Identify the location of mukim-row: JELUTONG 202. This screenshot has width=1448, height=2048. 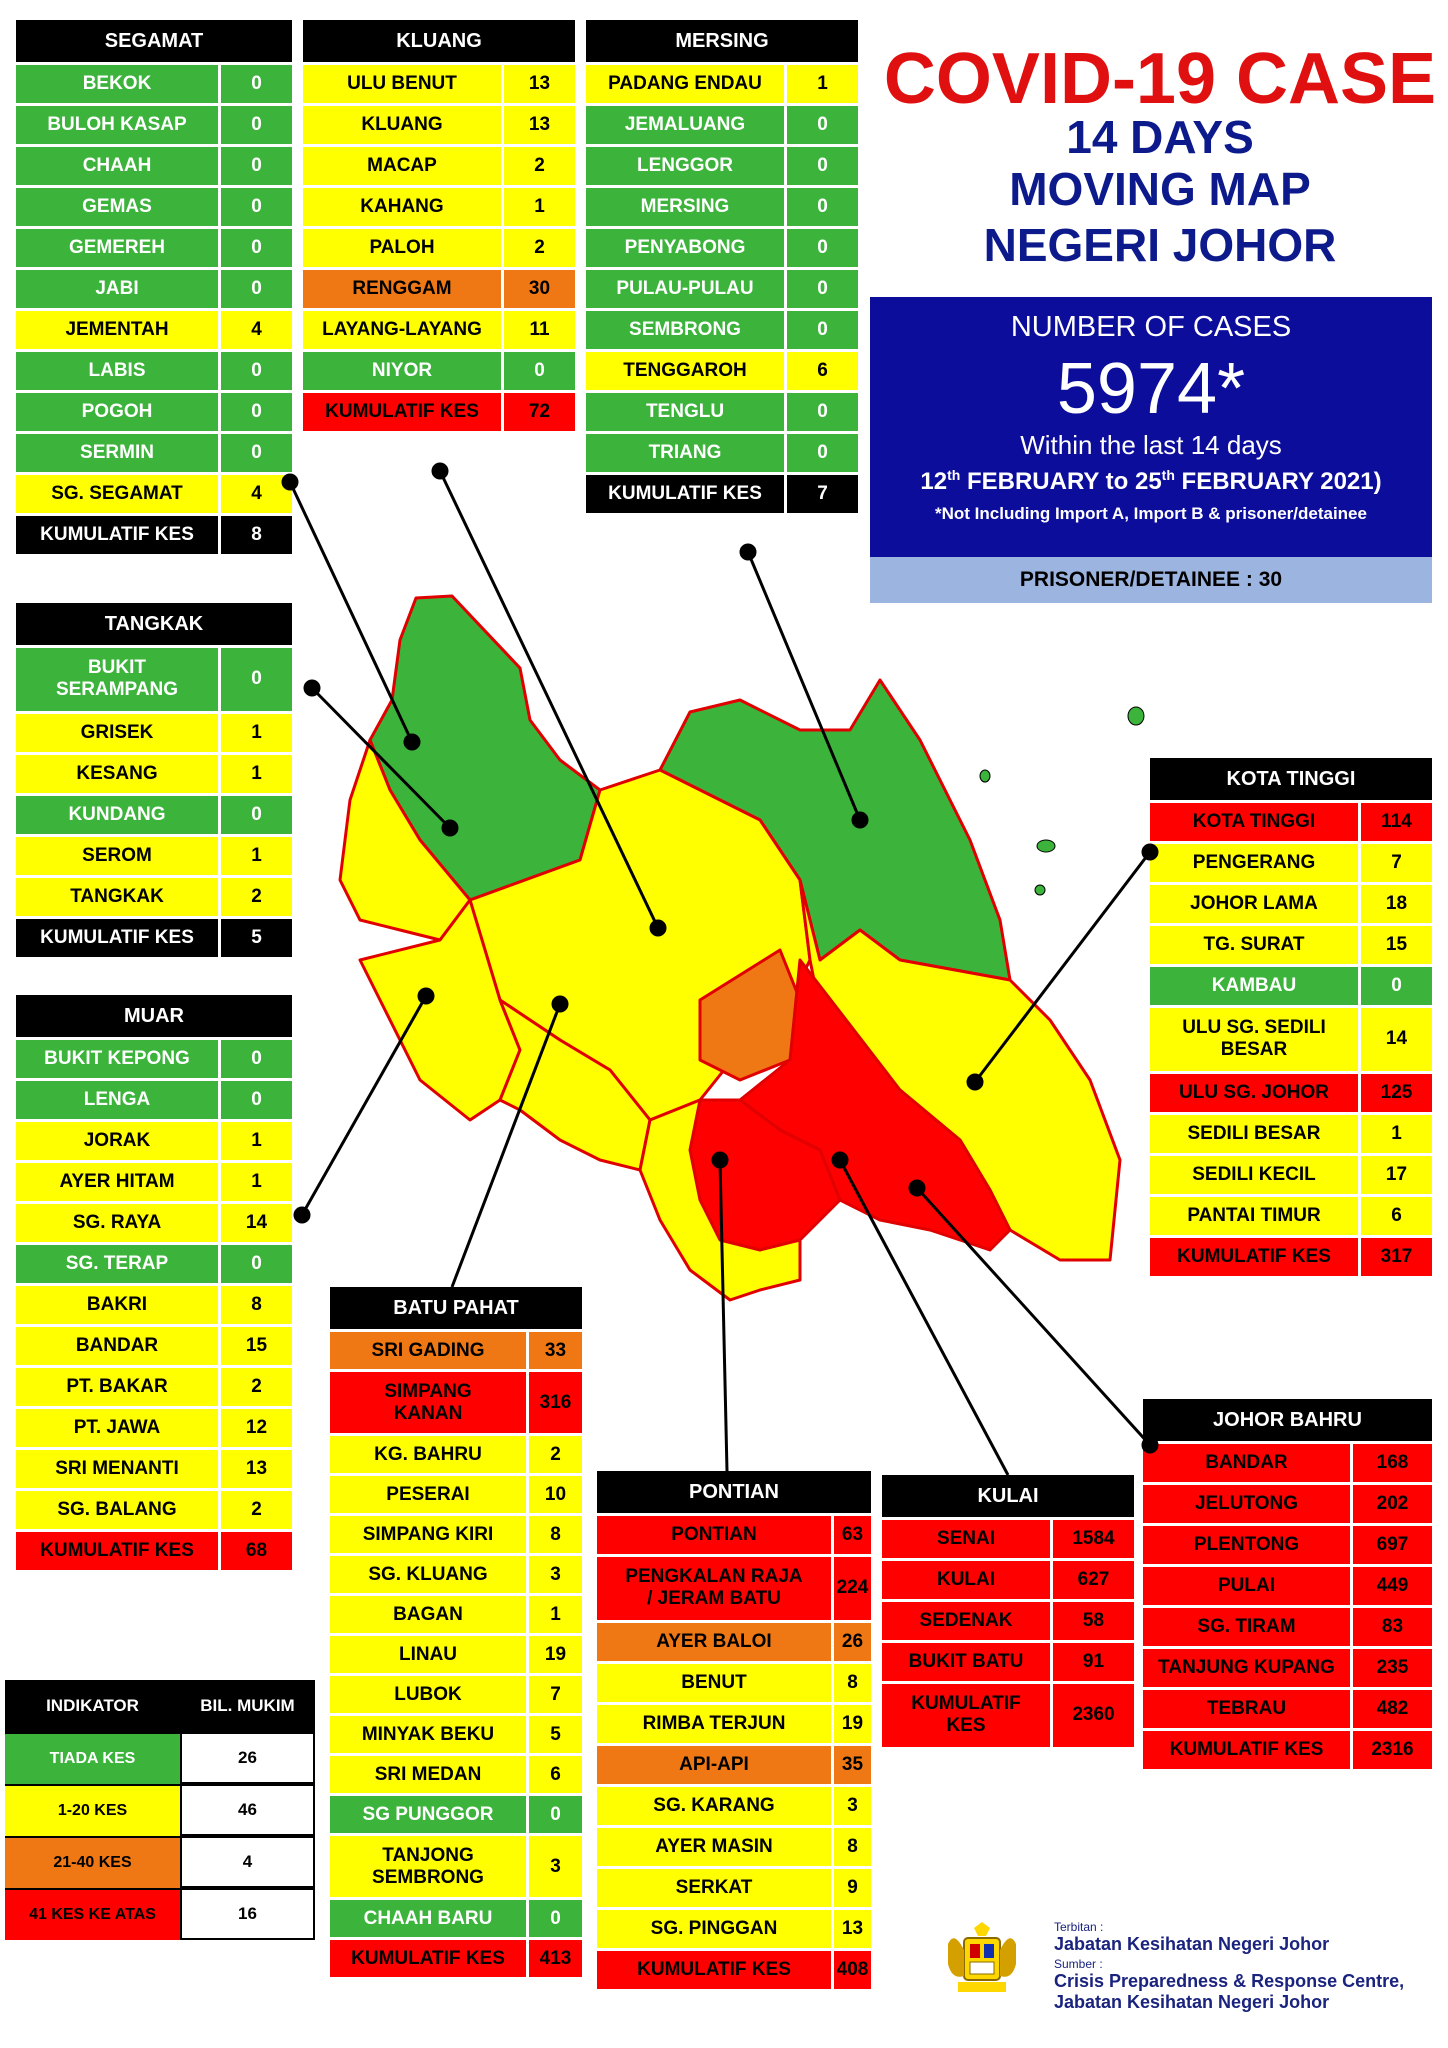
(1287, 1502).